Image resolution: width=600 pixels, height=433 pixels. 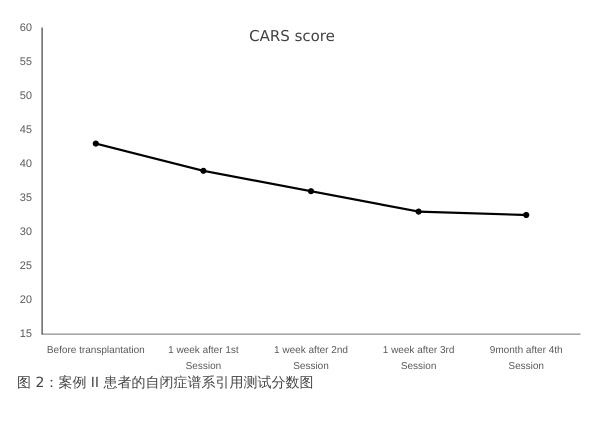 I want to click on x-tick-label: Before transplantation, so click(x=95, y=350).